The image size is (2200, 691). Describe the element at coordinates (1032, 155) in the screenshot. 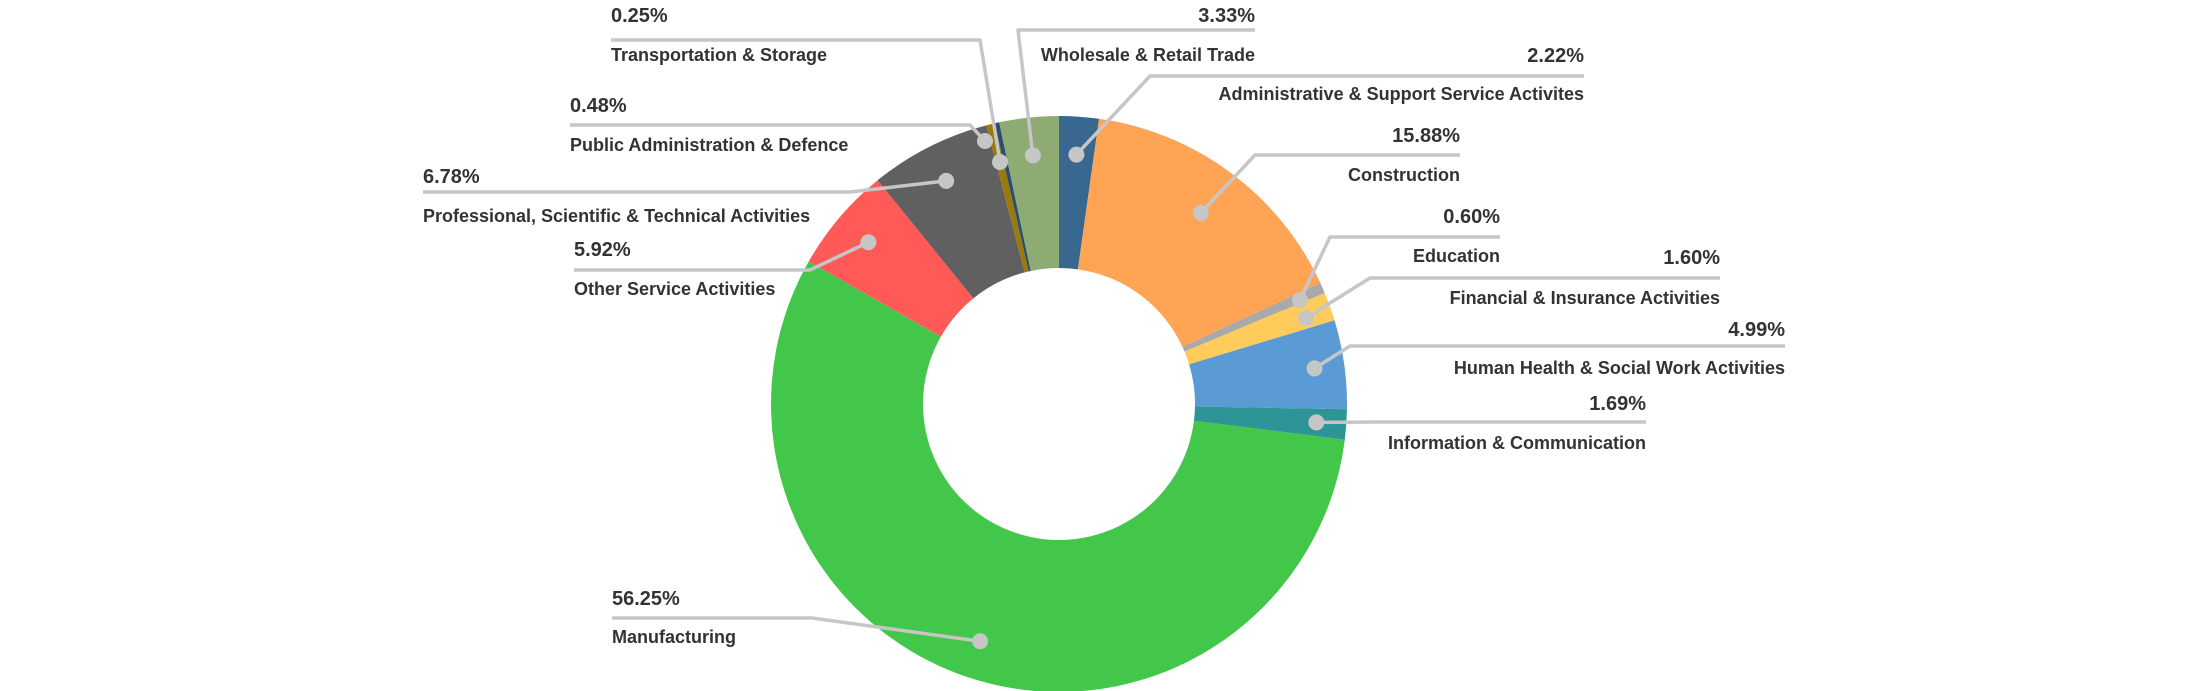

I see `label-dot-wholesale-and-retail-trade` at that location.